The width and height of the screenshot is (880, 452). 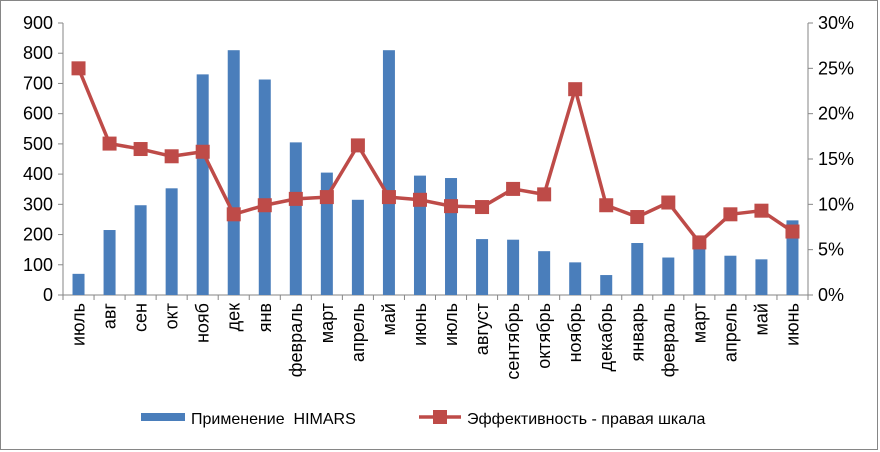 What do you see at coordinates (606, 337) in the screenshot?
I see `x-tick-label: декабрь` at bounding box center [606, 337].